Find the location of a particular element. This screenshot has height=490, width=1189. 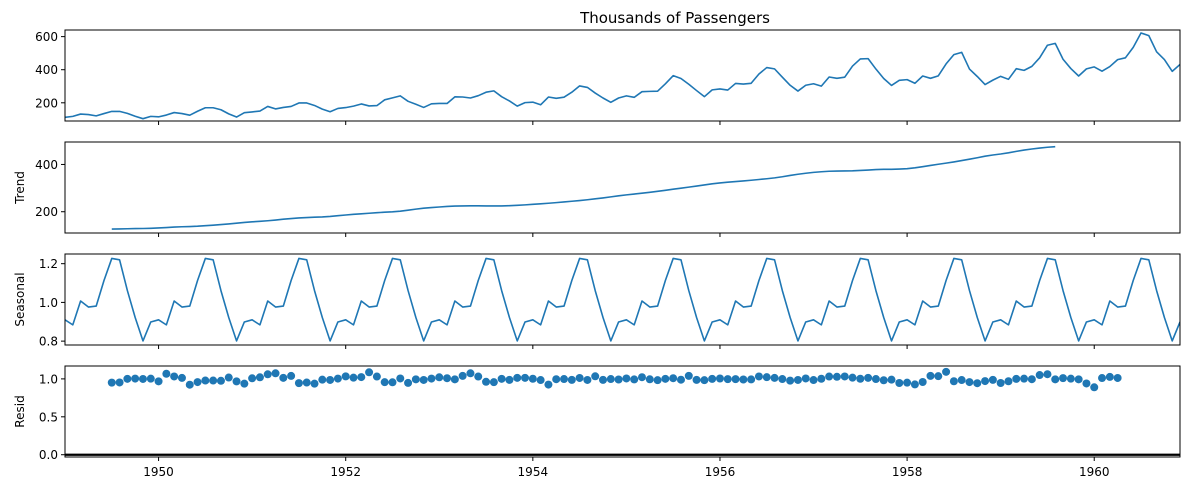

x-tick-label: 1950 is located at coordinates (158, 472).